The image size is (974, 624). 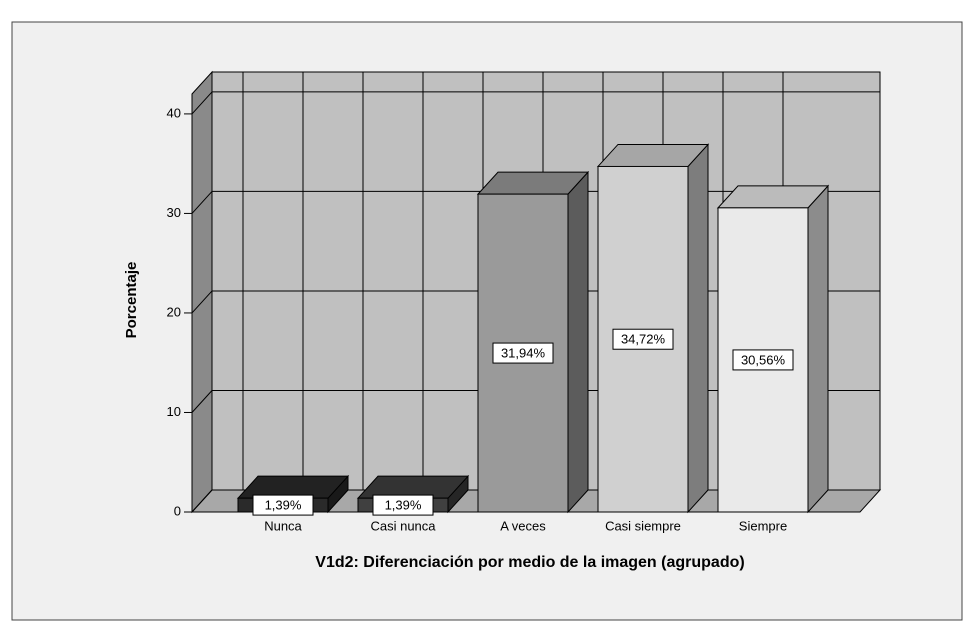 What do you see at coordinates (131, 300) in the screenshot?
I see `y-axis-label: Porcentaje` at bounding box center [131, 300].